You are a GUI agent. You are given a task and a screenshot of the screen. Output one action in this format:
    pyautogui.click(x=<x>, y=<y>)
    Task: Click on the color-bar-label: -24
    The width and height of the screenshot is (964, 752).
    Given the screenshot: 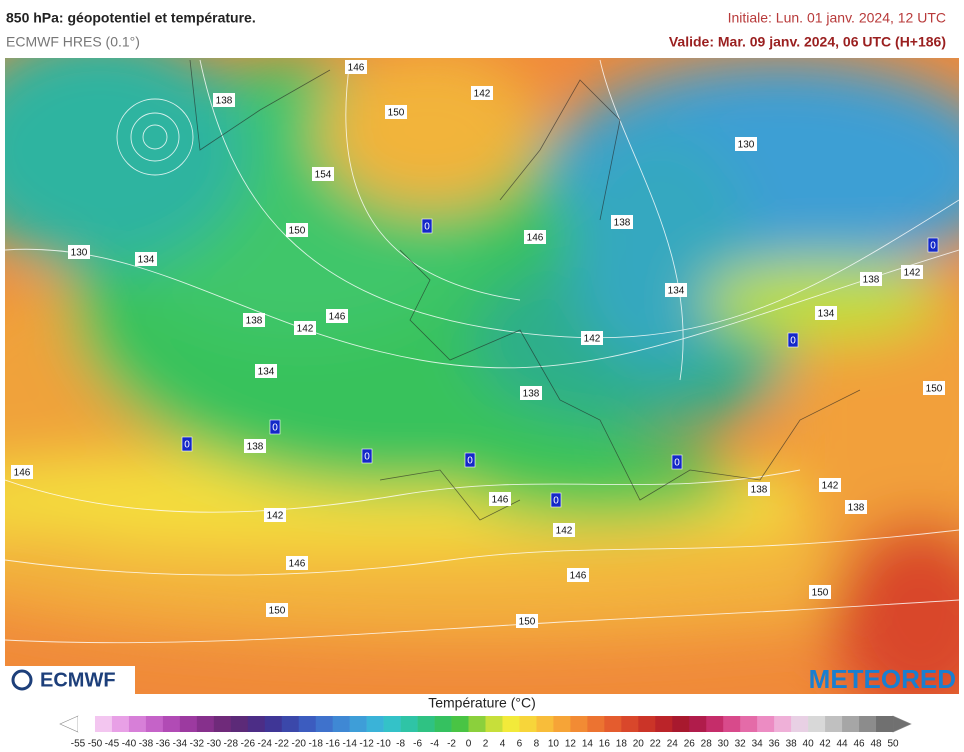 What is the action you would take?
    pyautogui.click(x=265, y=744)
    